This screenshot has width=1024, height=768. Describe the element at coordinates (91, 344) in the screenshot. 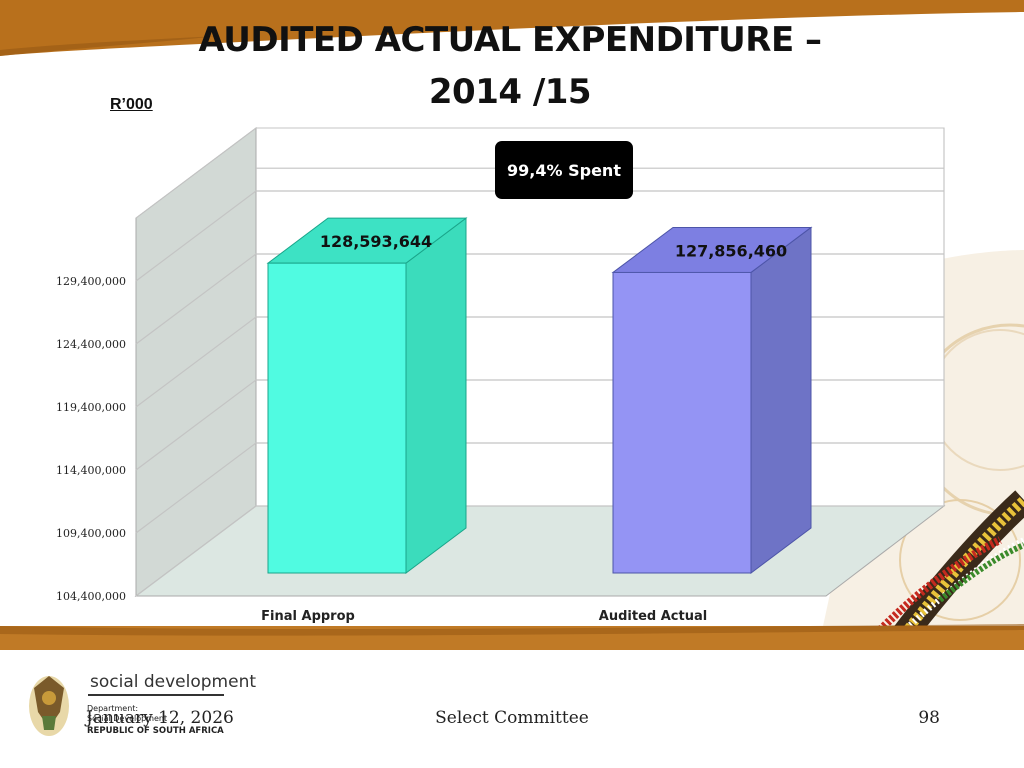

I see `y-tick-label: 124,400,000` at that location.